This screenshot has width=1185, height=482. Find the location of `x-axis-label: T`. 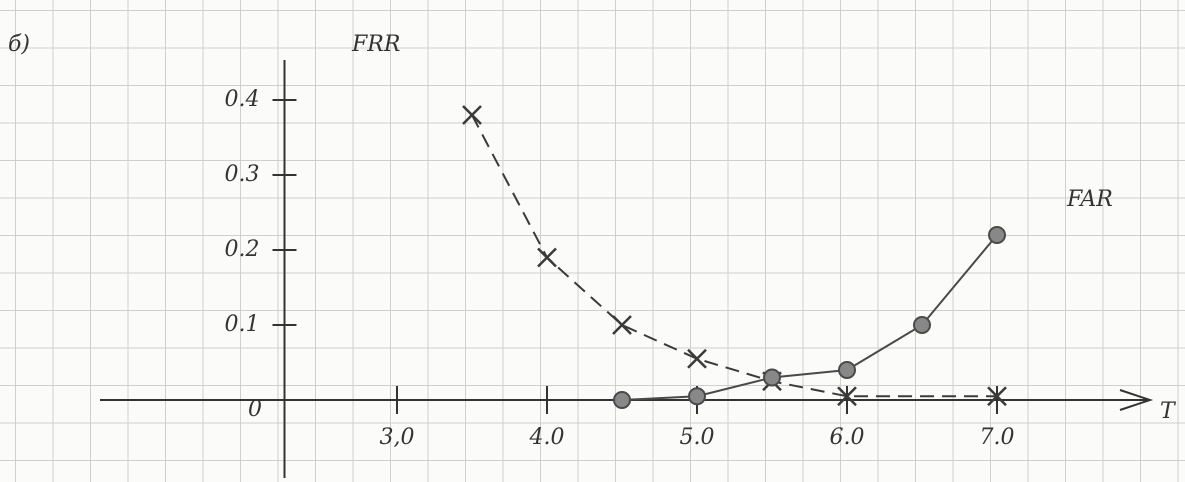

x-axis-label: T is located at coordinates (1168, 411).